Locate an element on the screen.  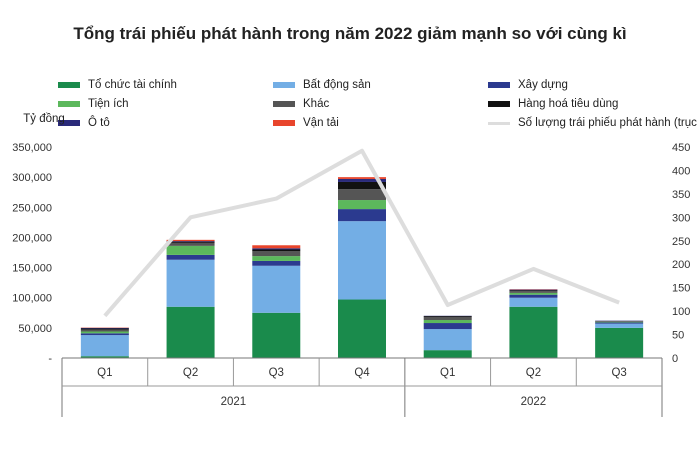
y2-tick-label: 450 is located at coordinates (681, 148).